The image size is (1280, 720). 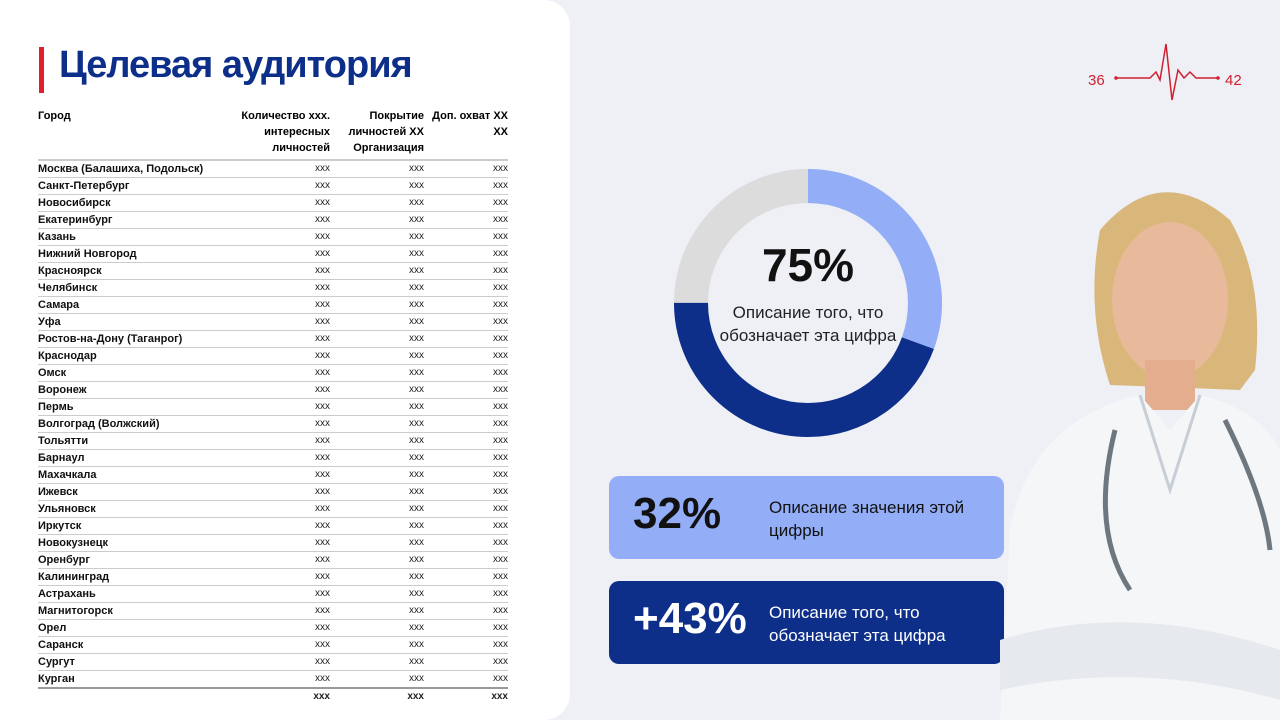 What do you see at coordinates (1140, 661) in the screenshot?
I see `crossed-arms` at bounding box center [1140, 661].